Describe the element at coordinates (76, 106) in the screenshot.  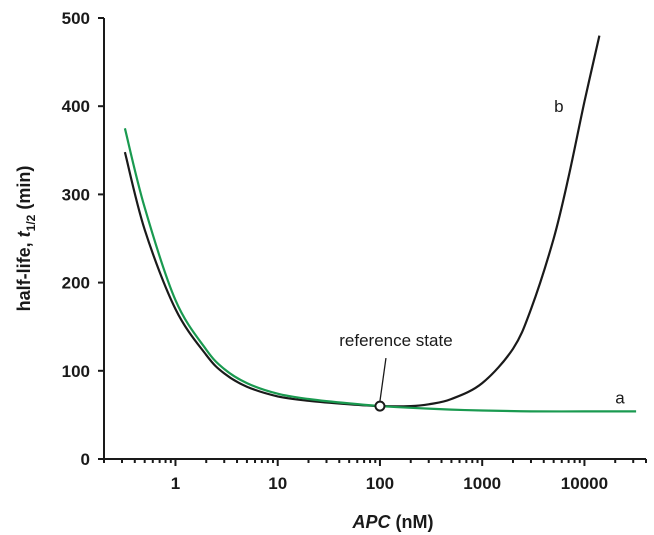
I see `y-tick-label-400: 400` at that location.